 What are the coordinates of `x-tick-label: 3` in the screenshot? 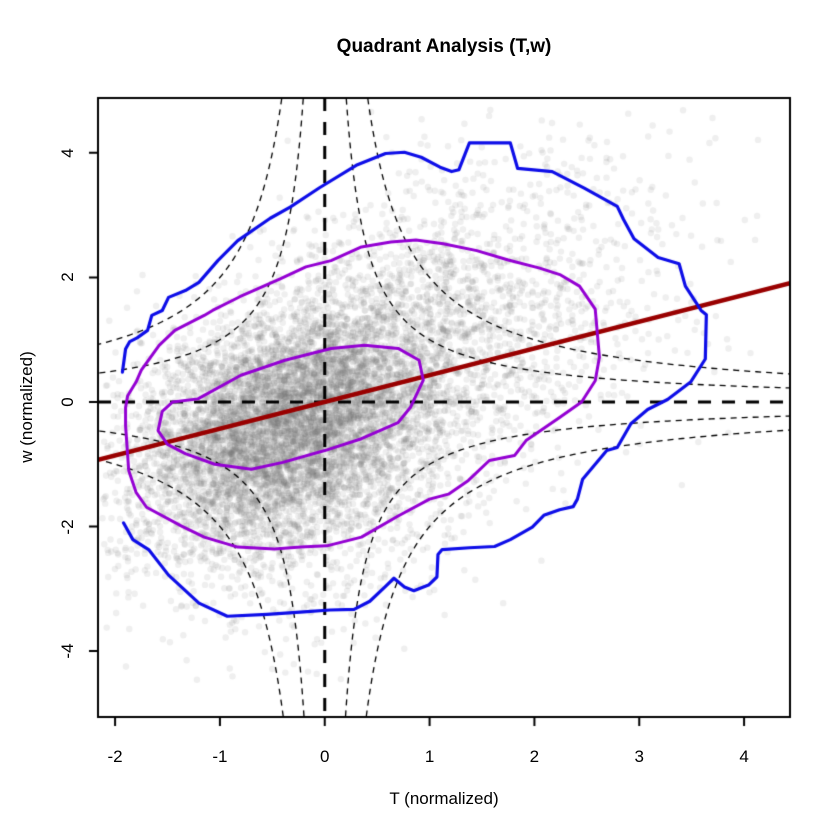 It's located at (639, 756).